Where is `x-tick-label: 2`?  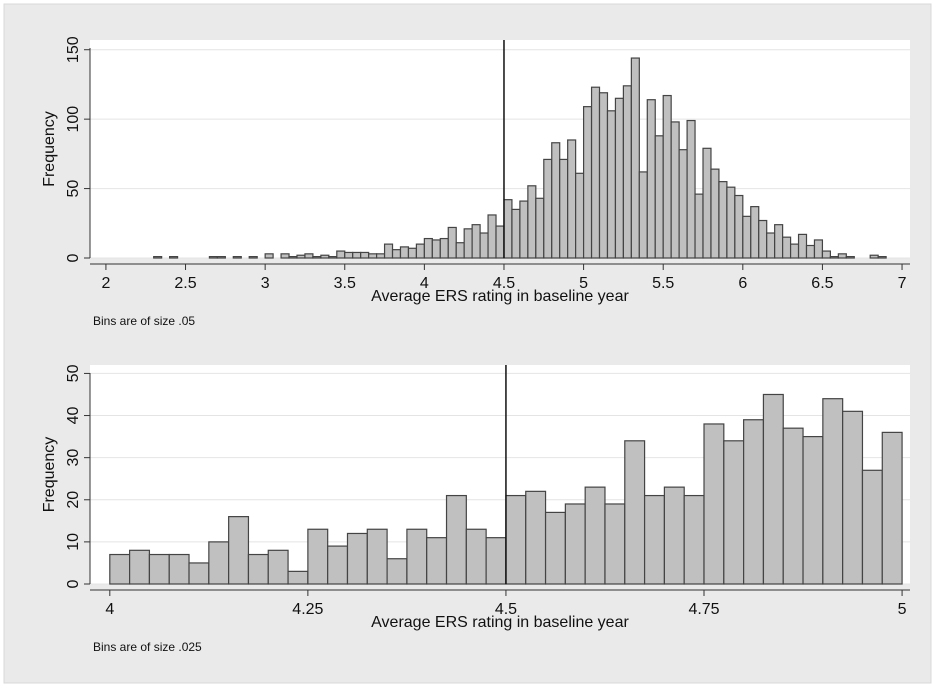 x-tick-label: 2 is located at coordinates (105, 283).